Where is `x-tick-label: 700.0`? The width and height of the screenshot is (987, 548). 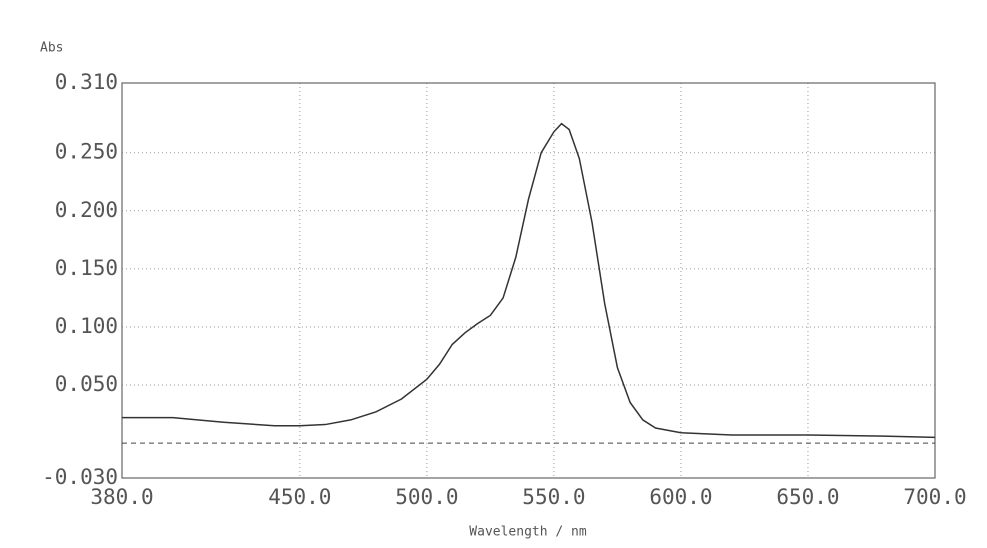 x-tick-label: 700.0 is located at coordinates (934, 497).